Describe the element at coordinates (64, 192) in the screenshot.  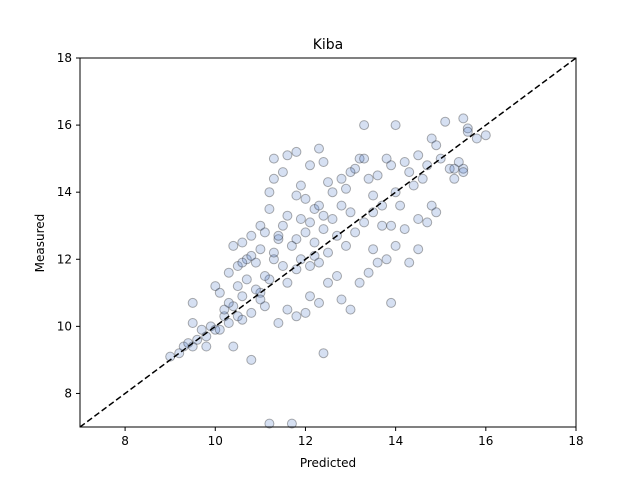
I see `y-tick-label: 14` at that location.